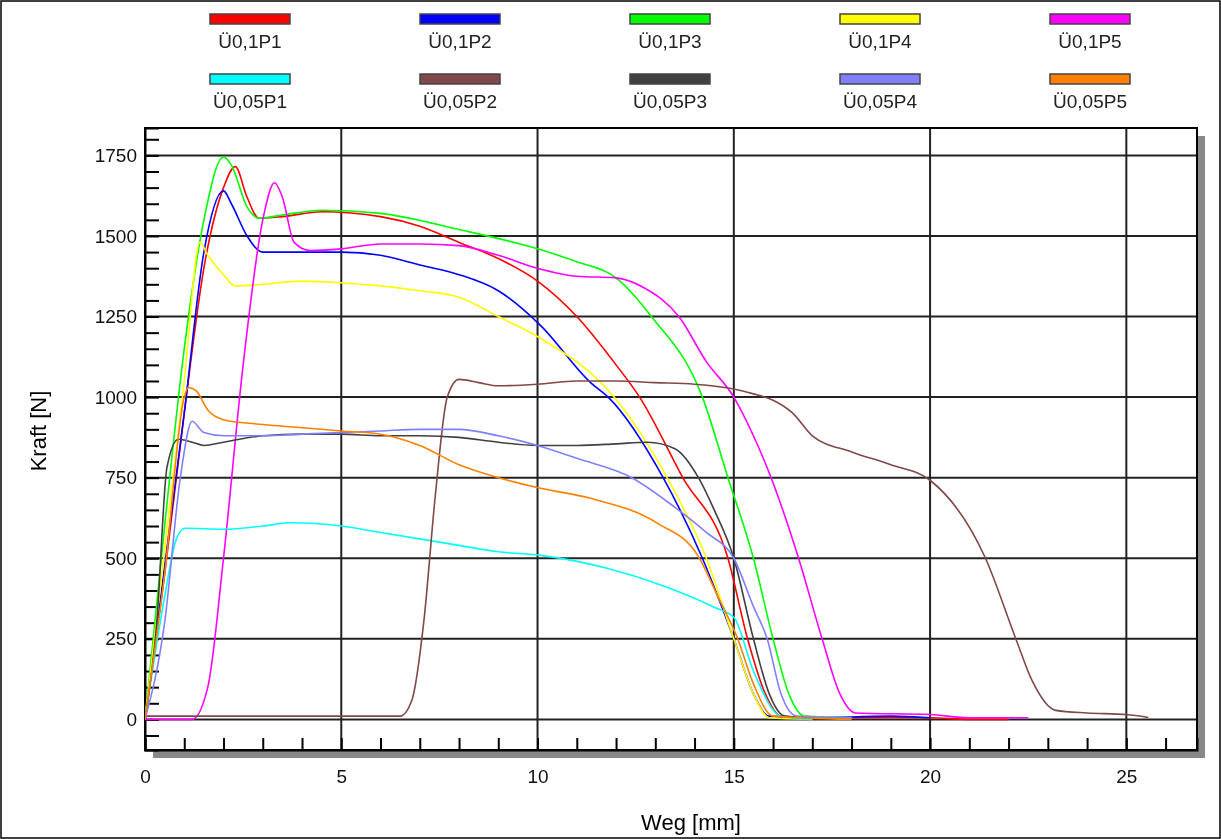  I want to click on y-tick-label: 750, so click(121, 478).